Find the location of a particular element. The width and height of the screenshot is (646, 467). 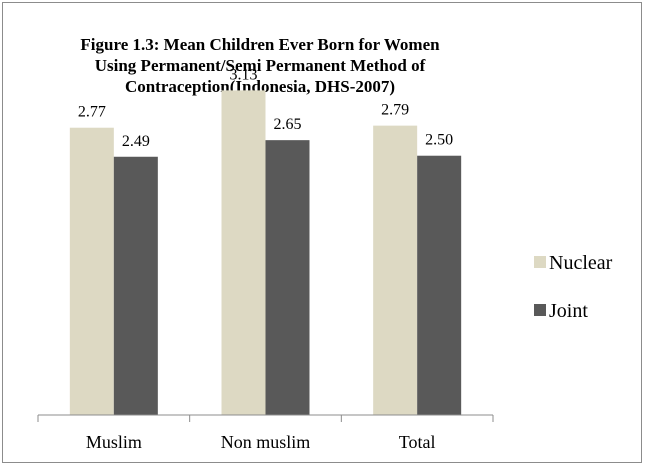

legend-label-nuclear: Nuclear is located at coordinates (581, 263).